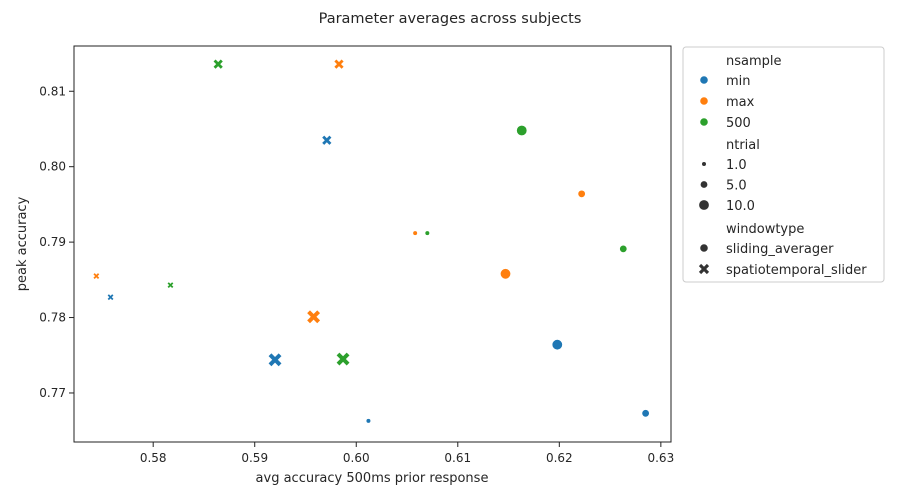 The image size is (900, 500). I want to click on y-tick-label: 0.77, so click(52, 393).